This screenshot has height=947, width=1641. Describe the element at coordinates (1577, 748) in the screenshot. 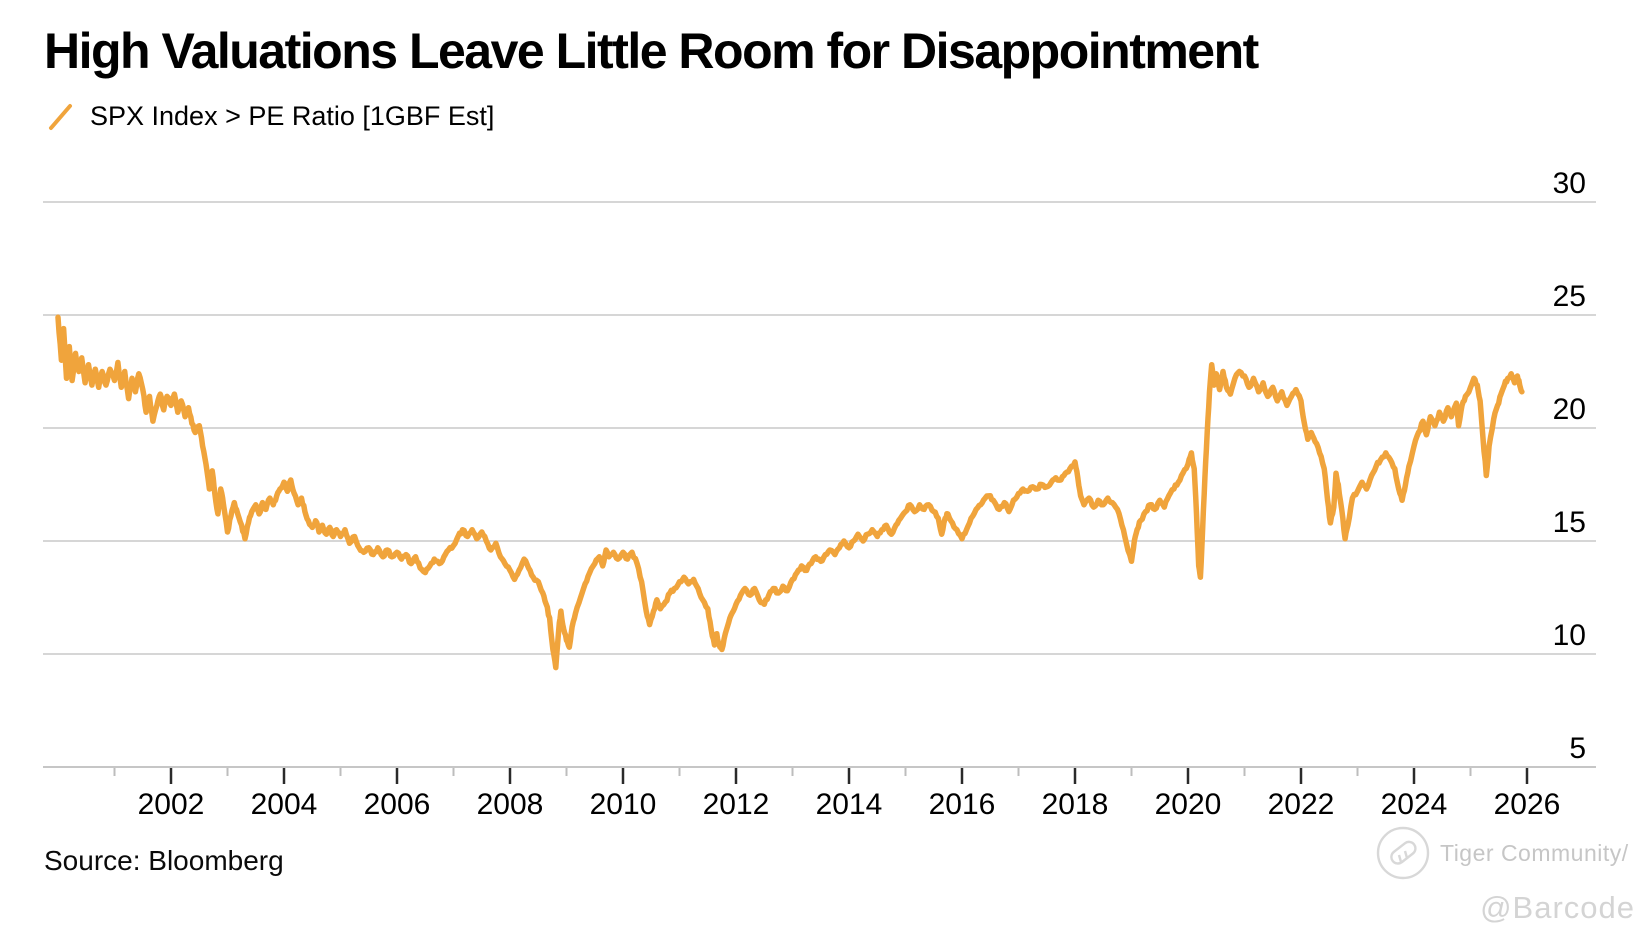

I see `y-axis-label: 5` at that location.